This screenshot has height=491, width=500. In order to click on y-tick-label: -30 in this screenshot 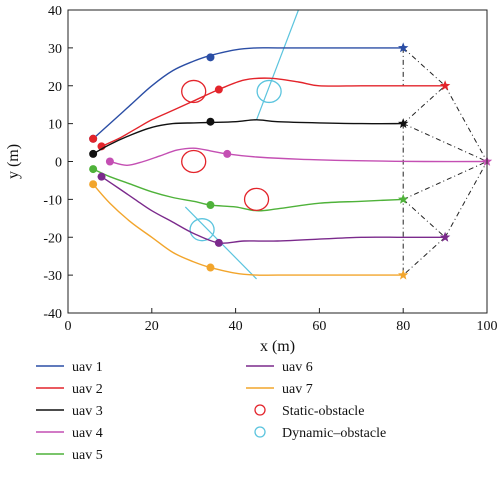, I will do `click(52, 276)`.